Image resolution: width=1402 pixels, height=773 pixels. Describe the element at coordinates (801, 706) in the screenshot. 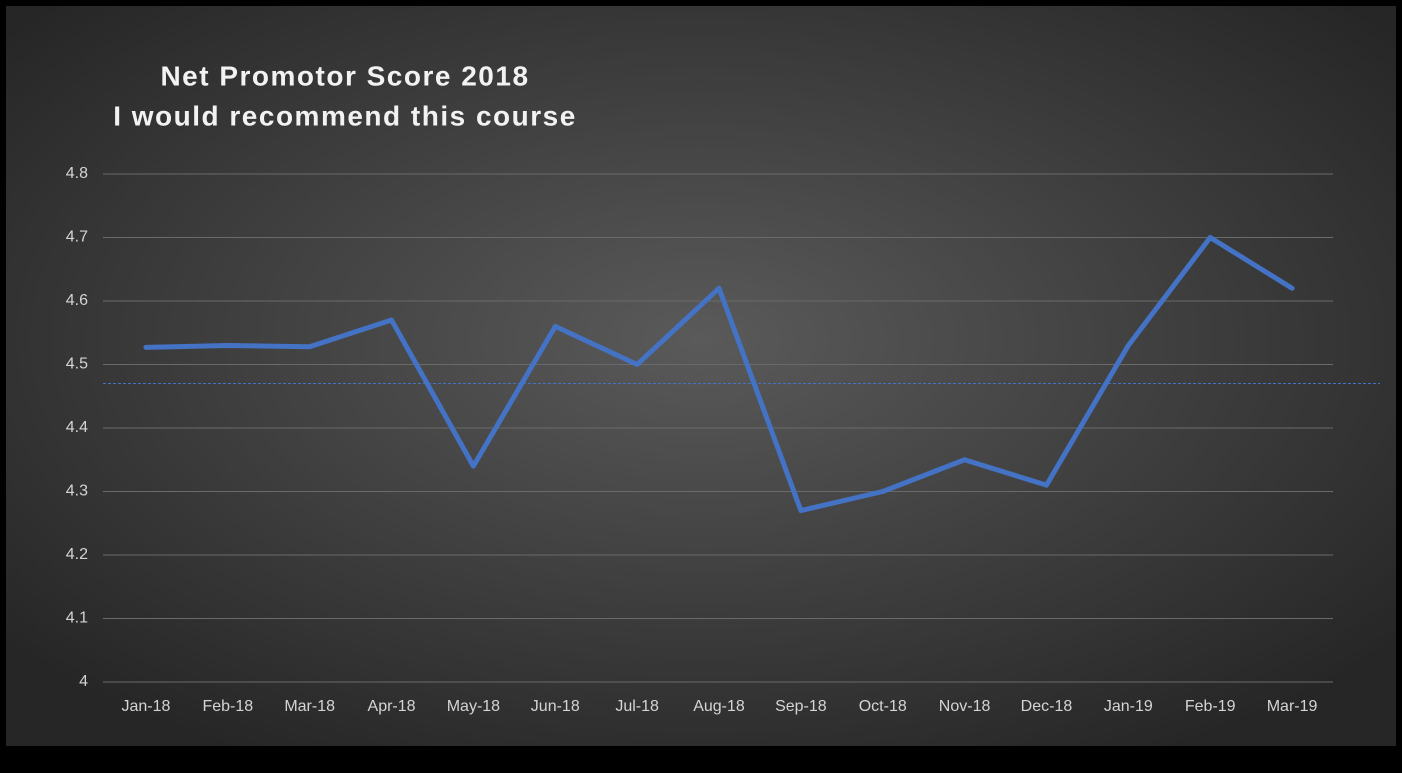

I see `x-tick-label: Sep-18` at that location.